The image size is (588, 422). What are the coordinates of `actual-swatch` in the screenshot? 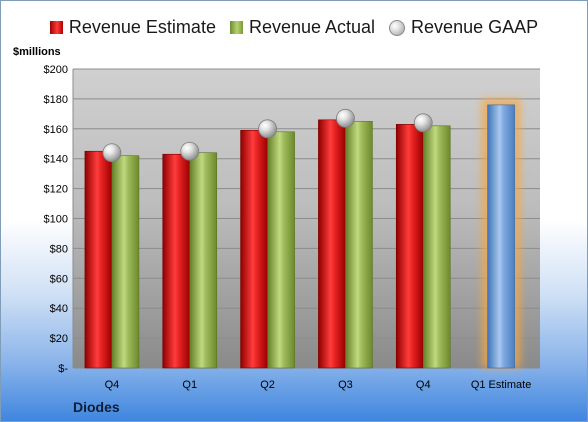 It's located at (236, 27).